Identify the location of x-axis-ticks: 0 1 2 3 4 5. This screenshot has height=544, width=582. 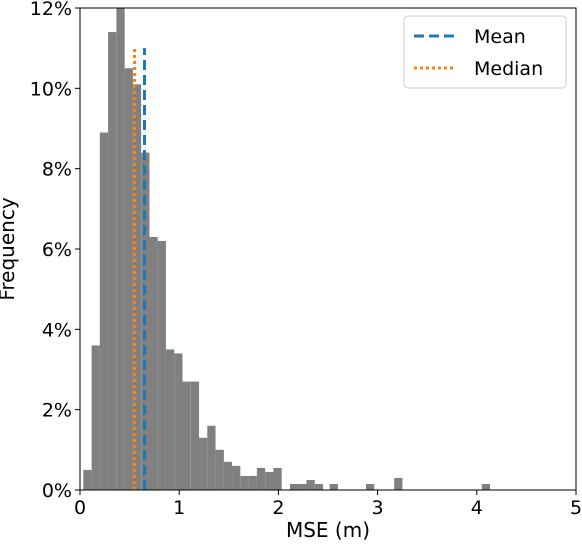
(328, 504).